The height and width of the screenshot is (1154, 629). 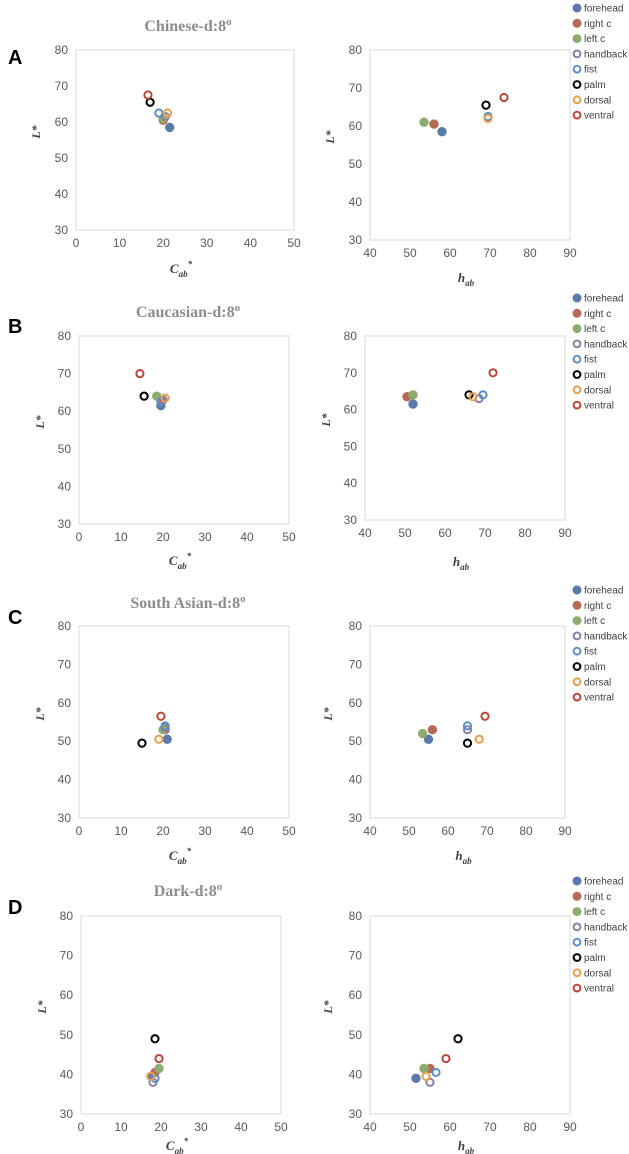 What do you see at coordinates (603, 9) in the screenshot?
I see `legend-label: forehead` at bounding box center [603, 9].